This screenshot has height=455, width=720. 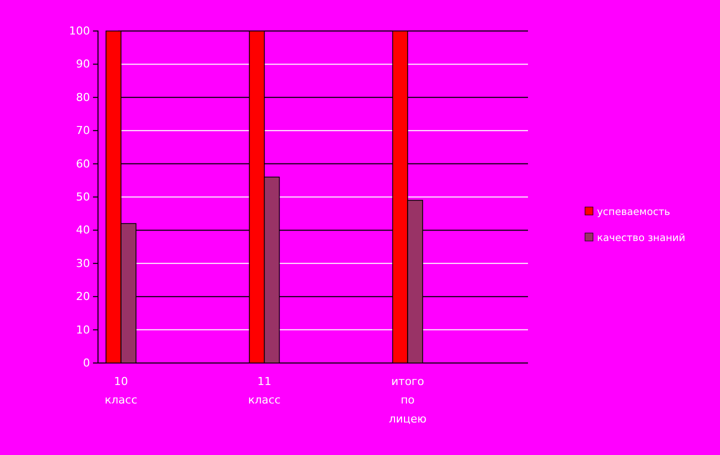 What do you see at coordinates (83, 197) in the screenshot?
I see `y-tick-label: 50` at bounding box center [83, 197].